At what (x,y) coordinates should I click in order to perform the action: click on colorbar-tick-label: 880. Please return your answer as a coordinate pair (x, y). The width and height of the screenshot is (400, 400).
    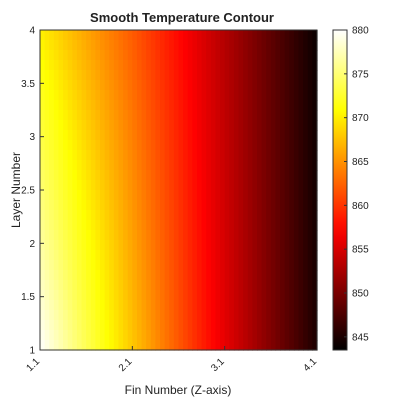
    Looking at the image, I should click on (360, 31).